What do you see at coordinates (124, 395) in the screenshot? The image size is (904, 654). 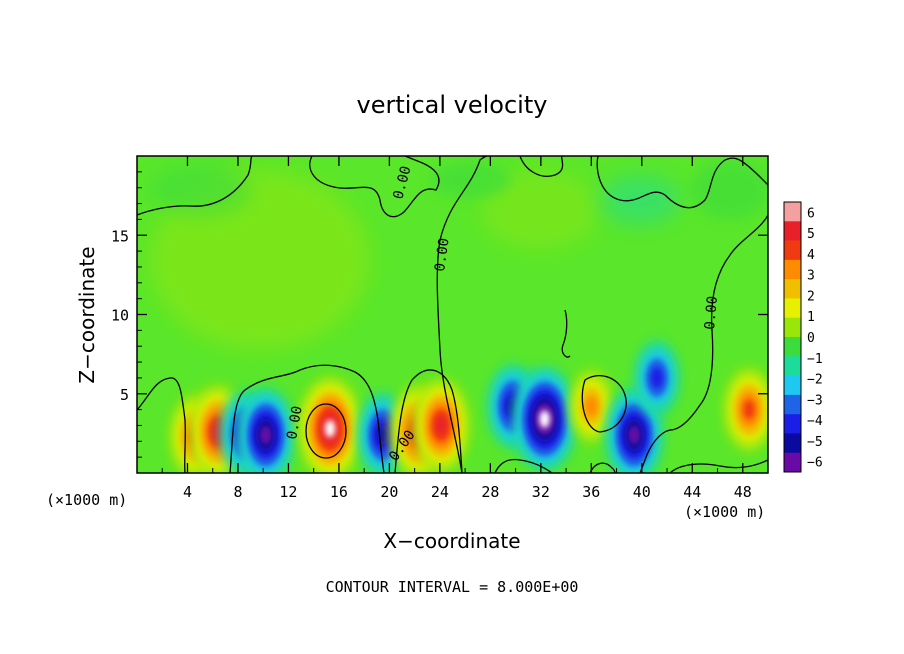 I see `y-tick-label: 5` at bounding box center [124, 395].